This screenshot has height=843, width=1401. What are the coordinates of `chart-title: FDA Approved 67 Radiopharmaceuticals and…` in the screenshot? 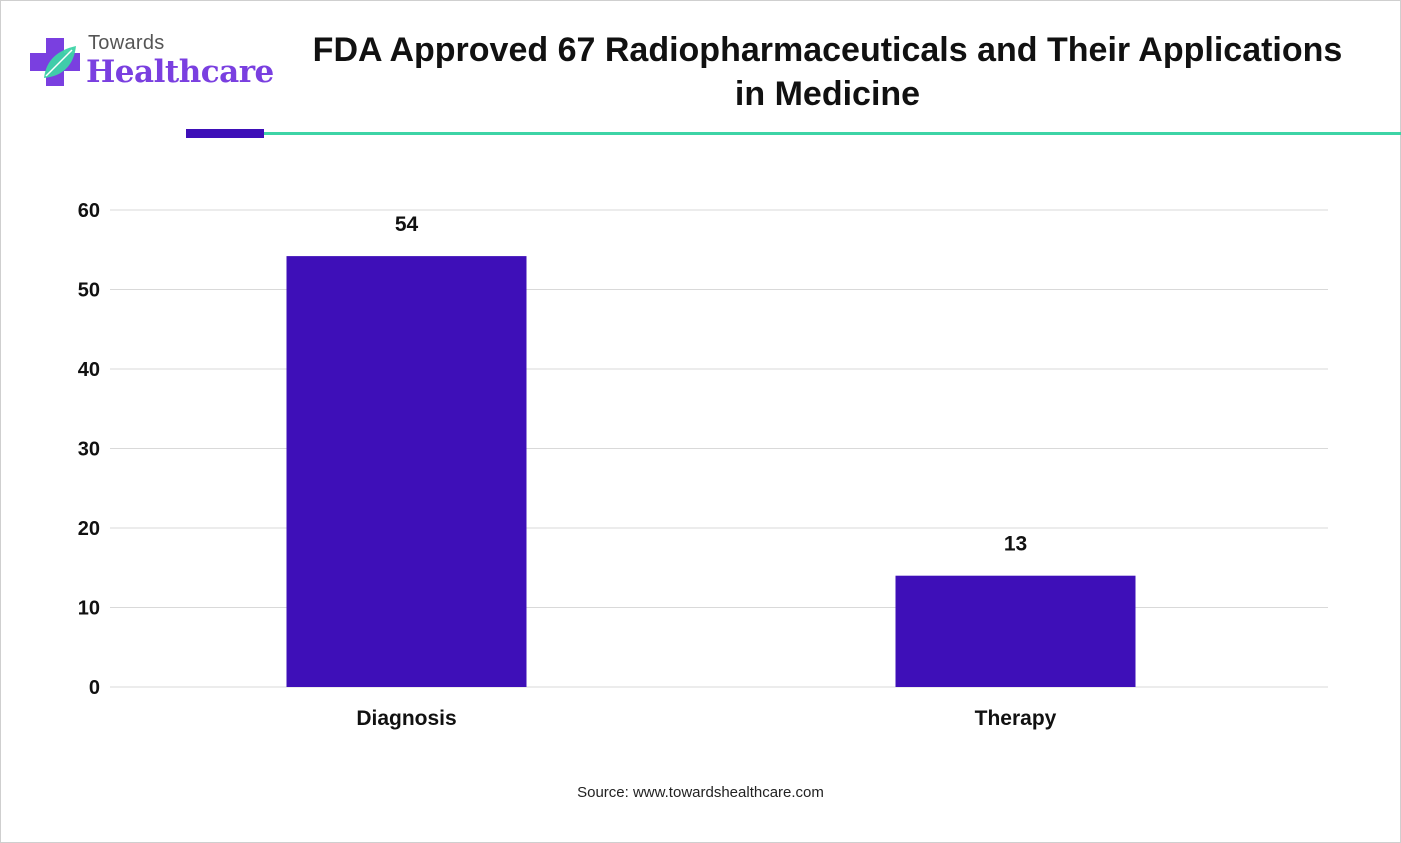 It's located at (827, 72).